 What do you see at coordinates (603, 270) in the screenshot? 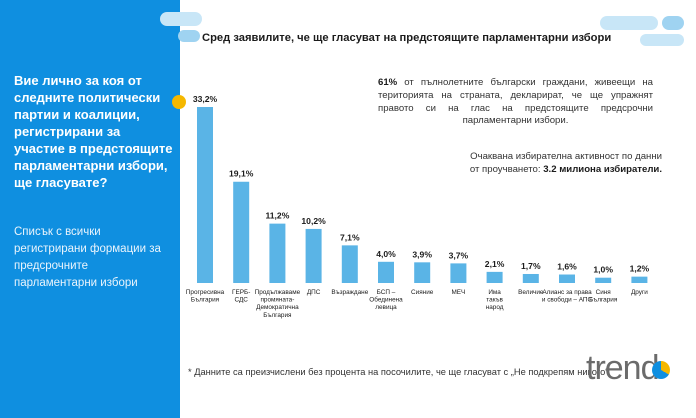
I see `data-label: 1,0%` at bounding box center [603, 270].